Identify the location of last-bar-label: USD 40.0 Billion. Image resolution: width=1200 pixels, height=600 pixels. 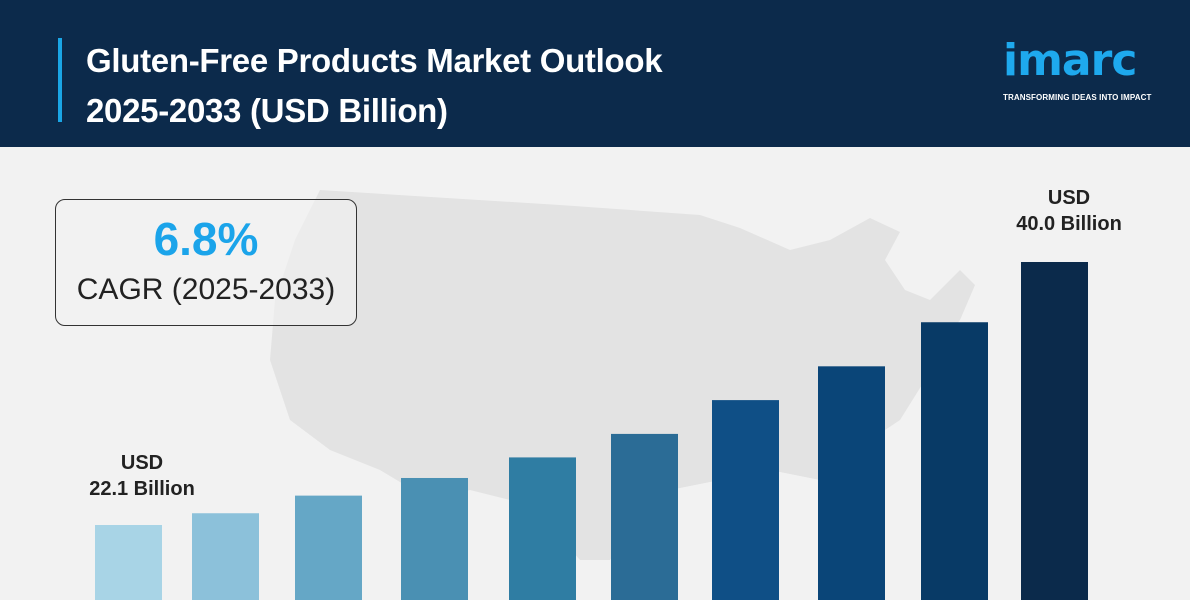
(1069, 211).